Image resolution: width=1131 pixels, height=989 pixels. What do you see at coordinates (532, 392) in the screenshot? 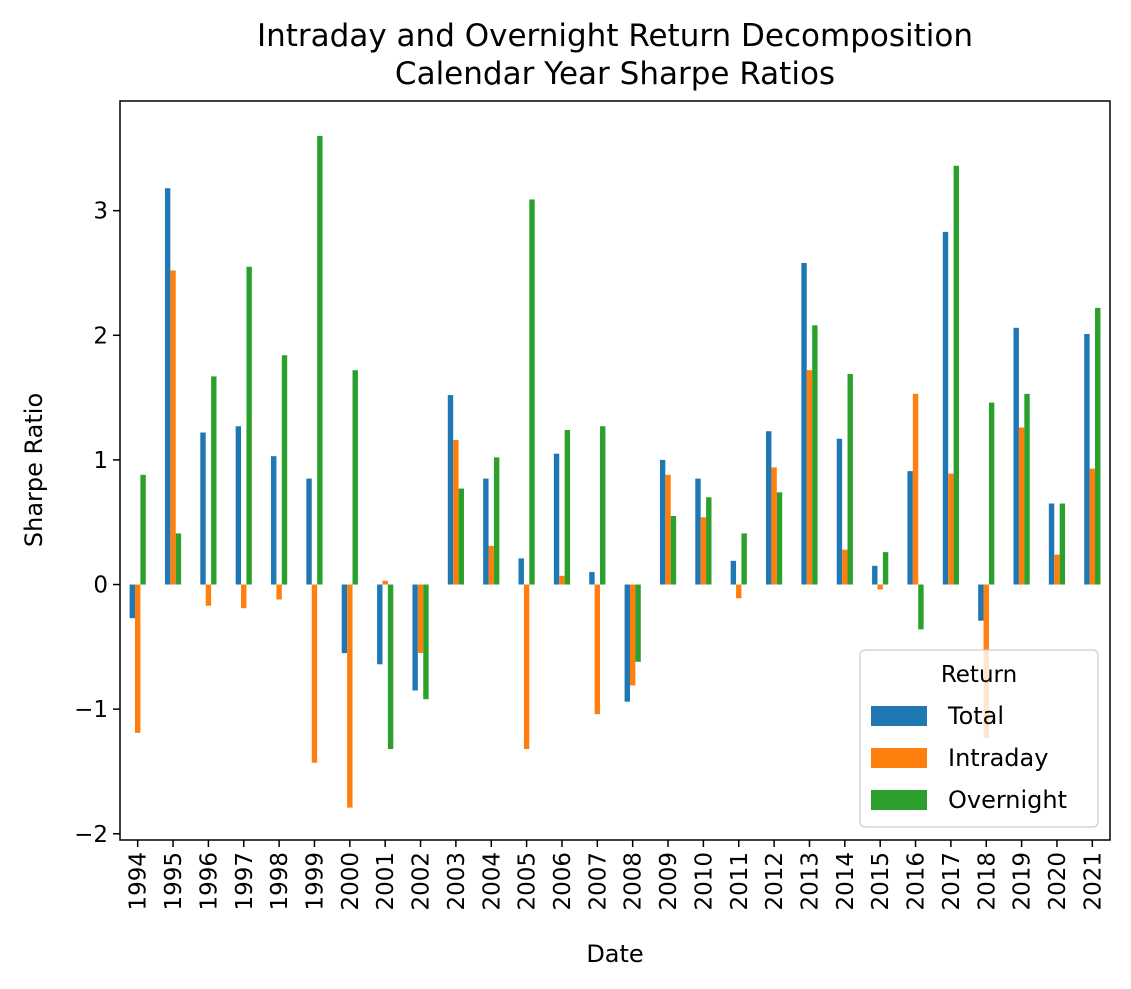
I see `bar-overnight-2005` at bounding box center [532, 392].